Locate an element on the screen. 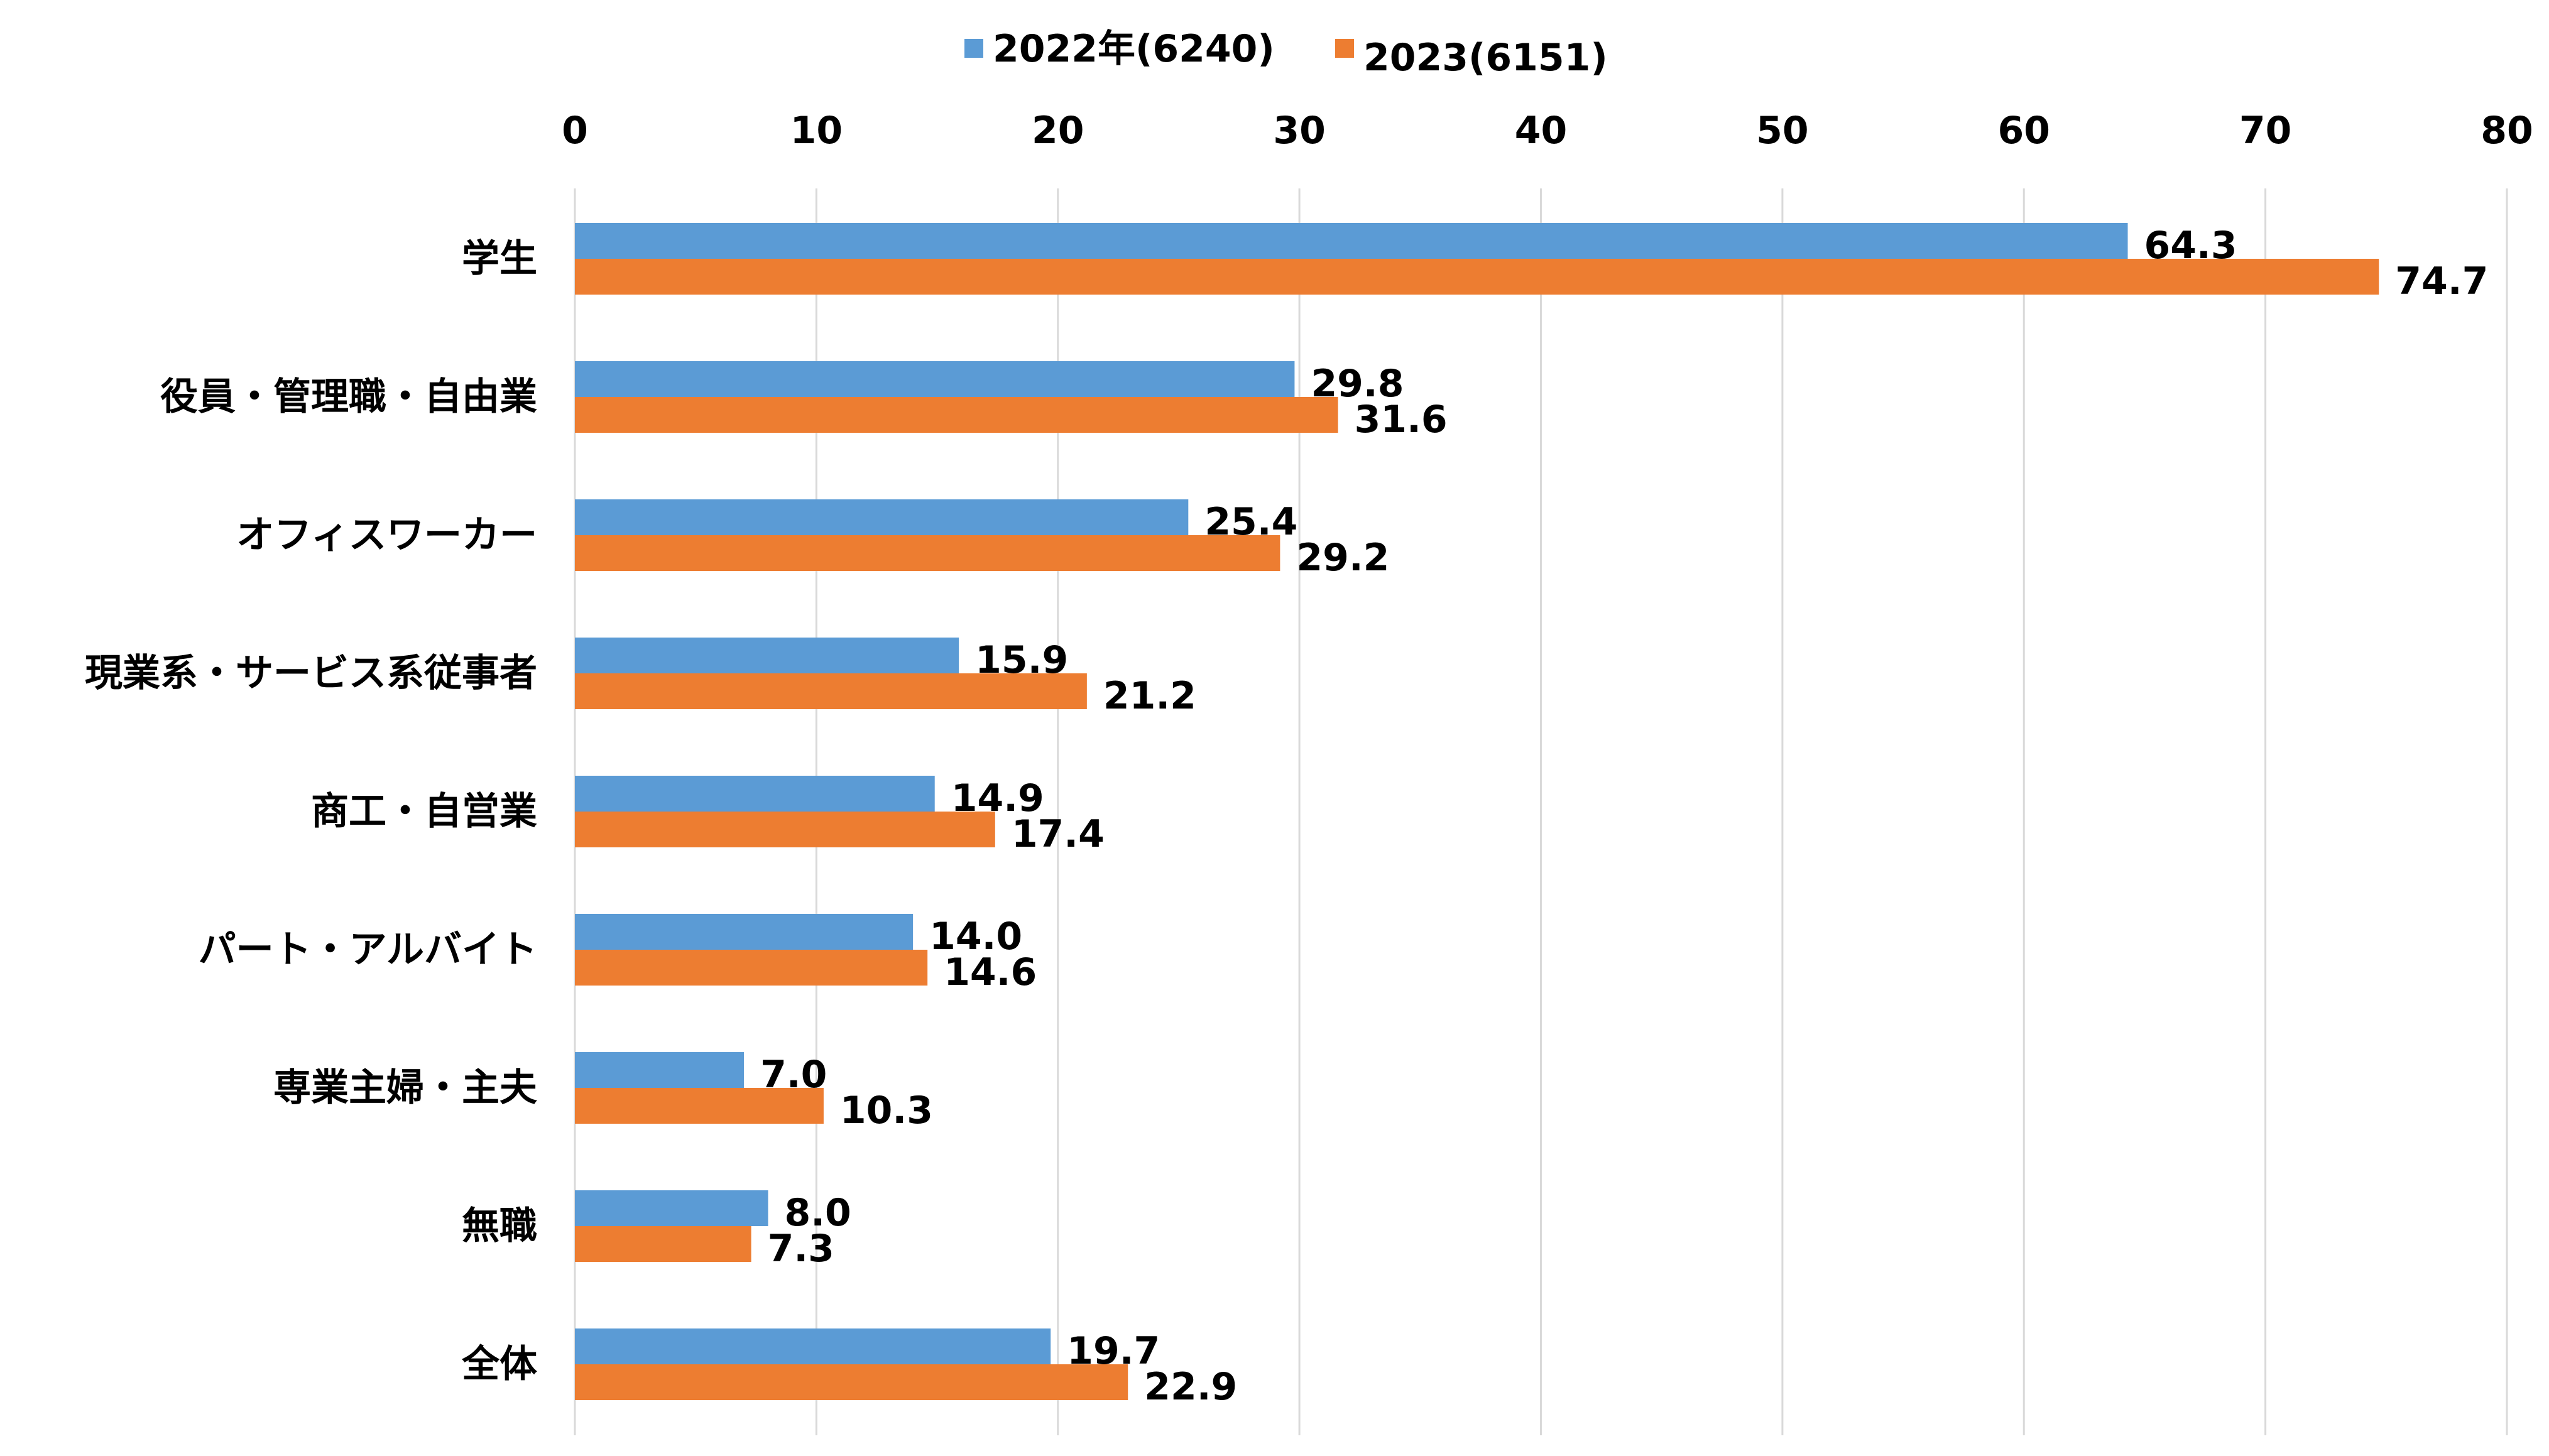 The height and width of the screenshot is (1456, 2549). category-label: 全体 is located at coordinates (499, 1364).